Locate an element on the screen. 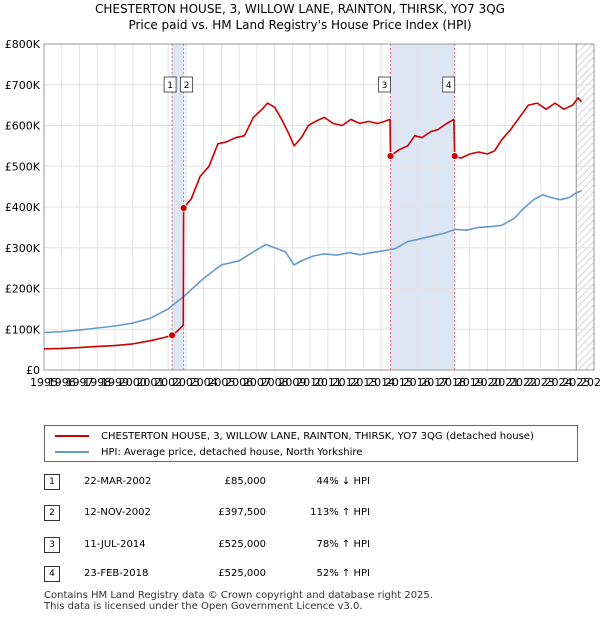 The height and width of the screenshot is (620, 600). x-tick-label: 2002 is located at coordinates (168, 382).